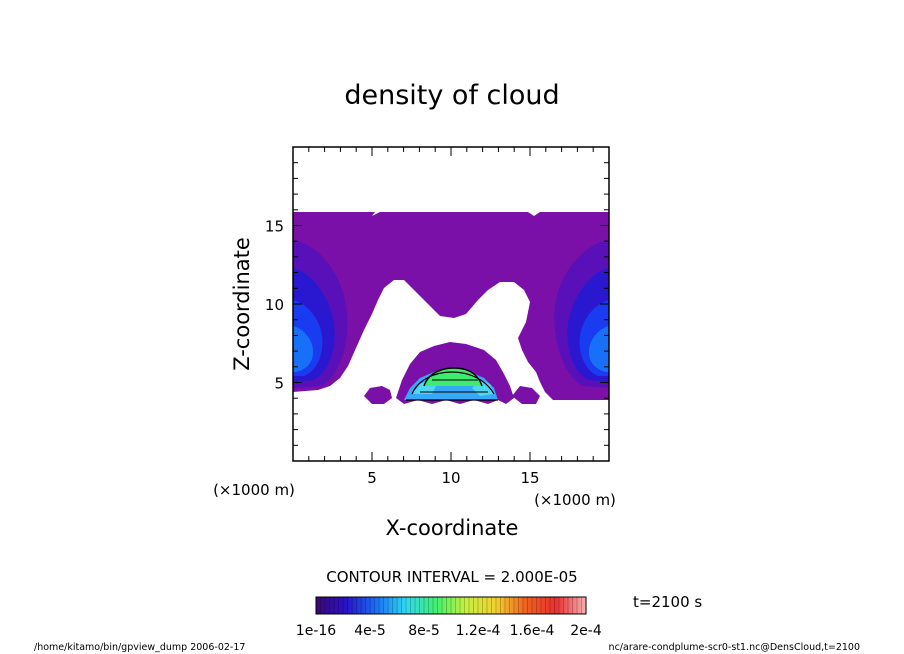 The width and height of the screenshot is (904, 654). Describe the element at coordinates (449, 631) in the screenshot. I see `colorbar-tick-labels: 1e-16 4e-5 8e-5 1.2e-4 1.6e-4 2e-4` at that location.